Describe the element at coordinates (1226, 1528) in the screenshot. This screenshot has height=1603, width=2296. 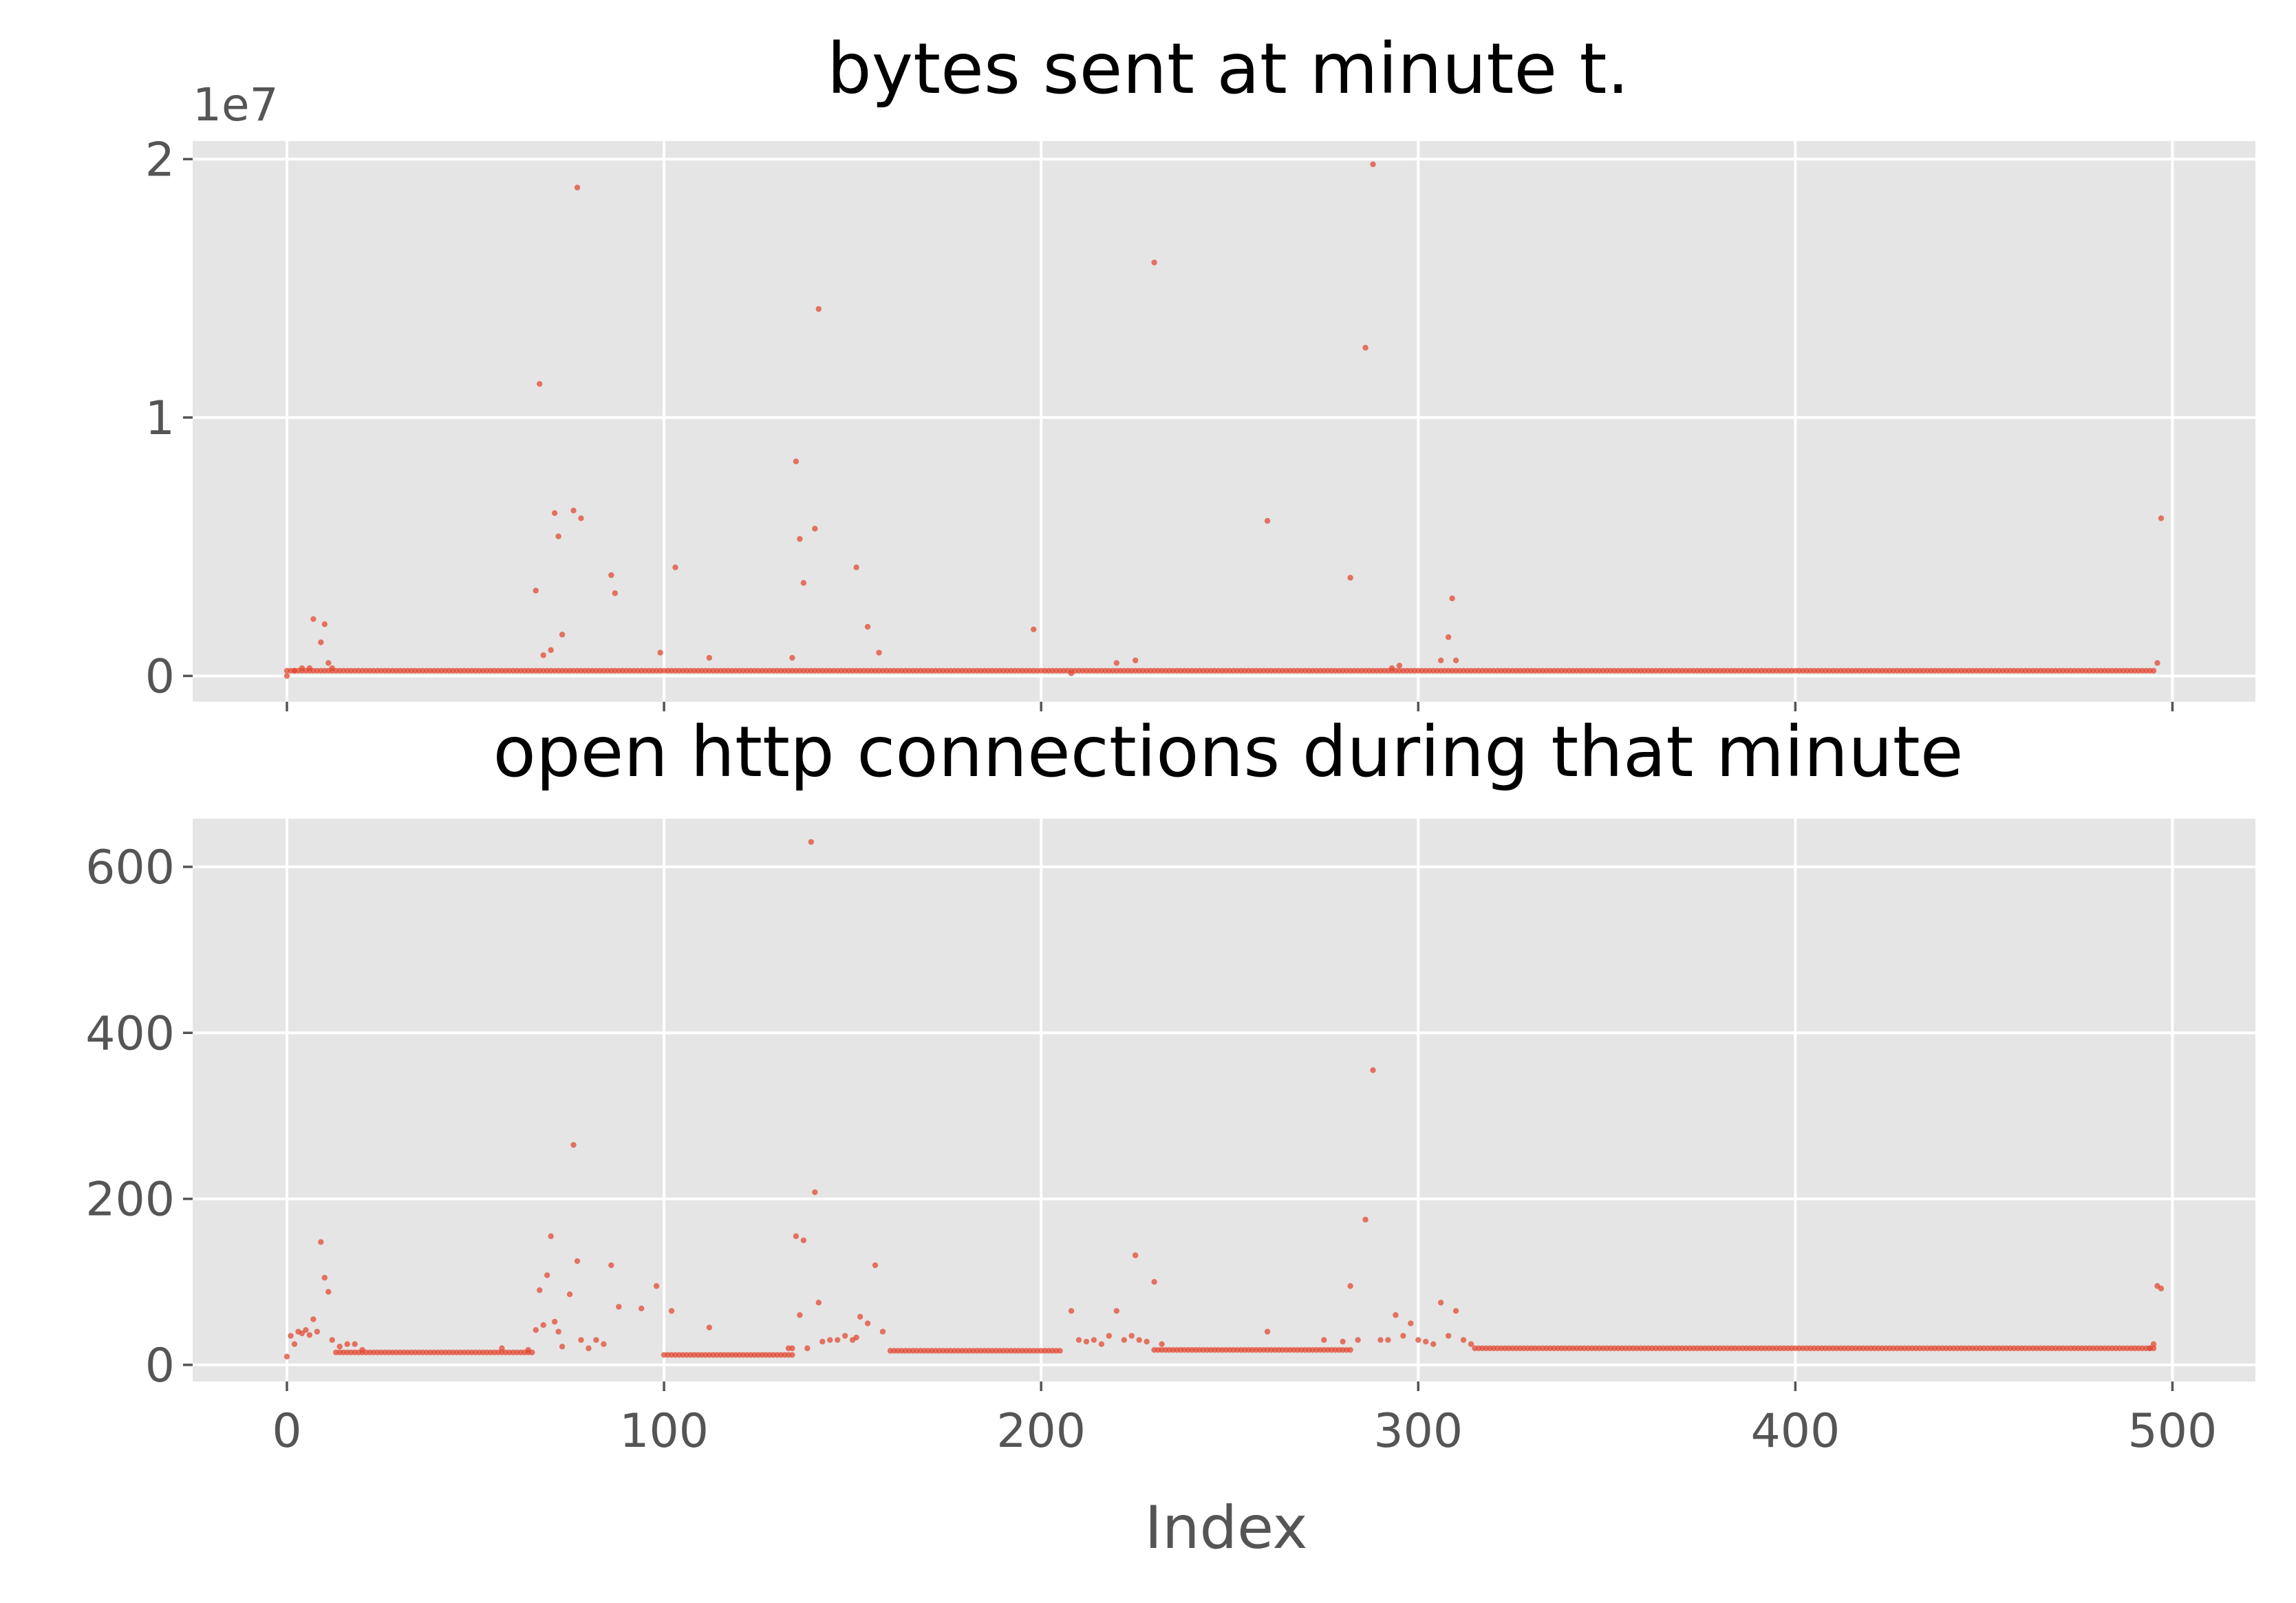
I see `x-axis-label: Index` at that location.